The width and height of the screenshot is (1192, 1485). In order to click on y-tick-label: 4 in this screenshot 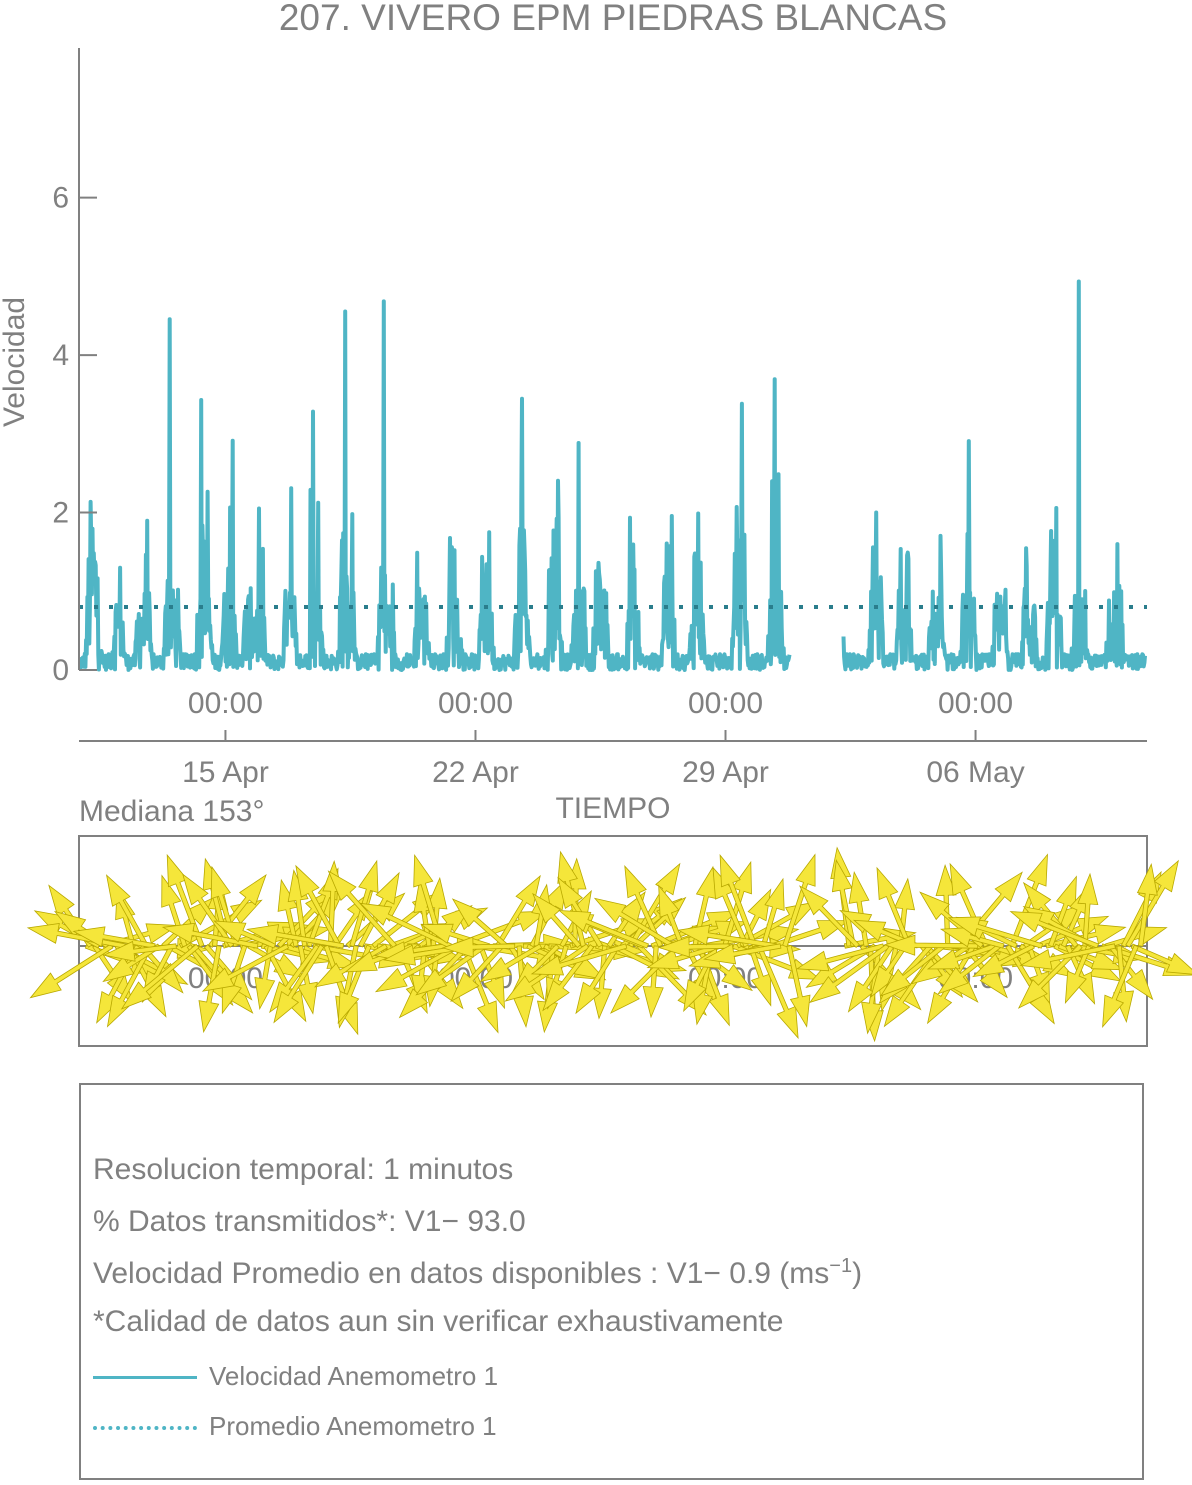, I will do `click(60, 355)`.